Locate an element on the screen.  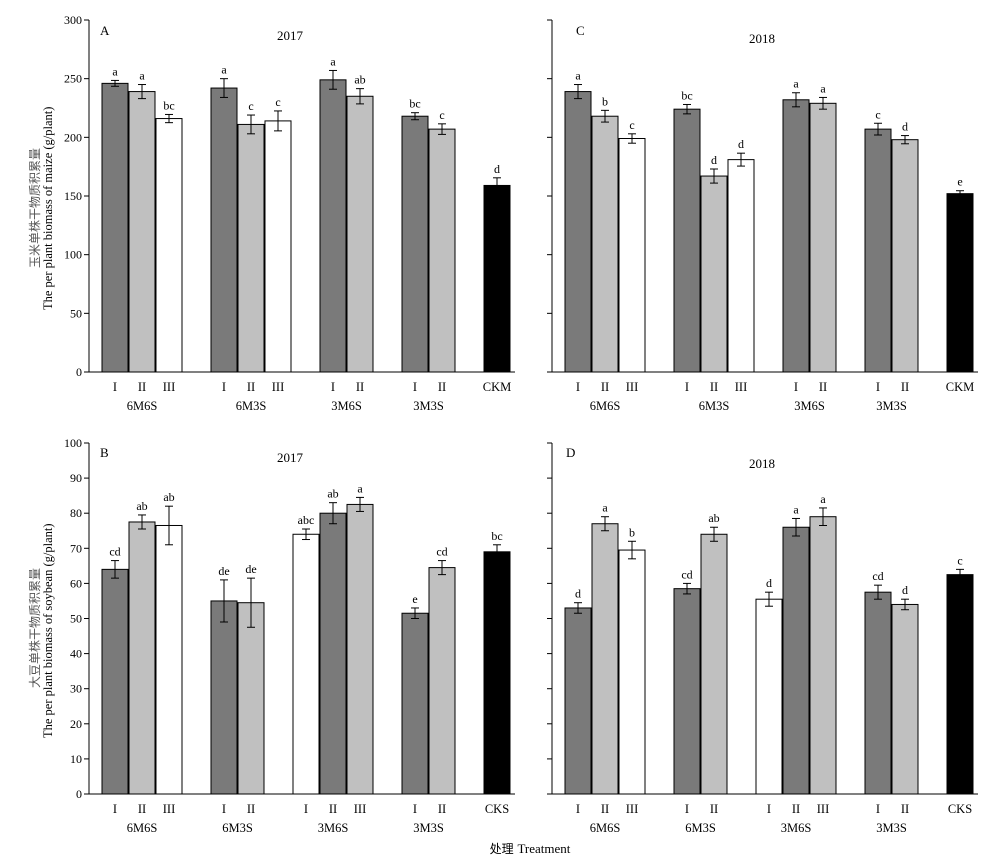
y-tick-label: 70 is located at coordinates (76, 548).